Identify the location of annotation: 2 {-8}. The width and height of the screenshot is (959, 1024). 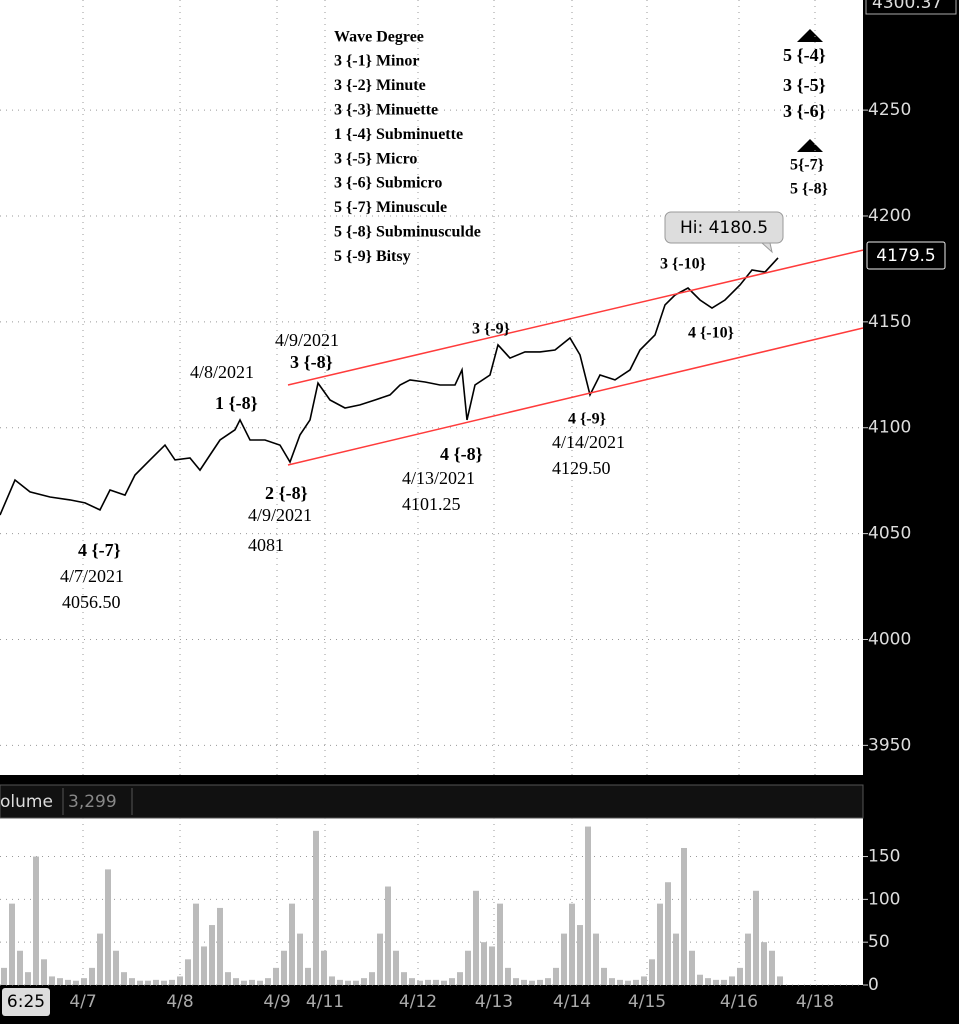
(286, 493).